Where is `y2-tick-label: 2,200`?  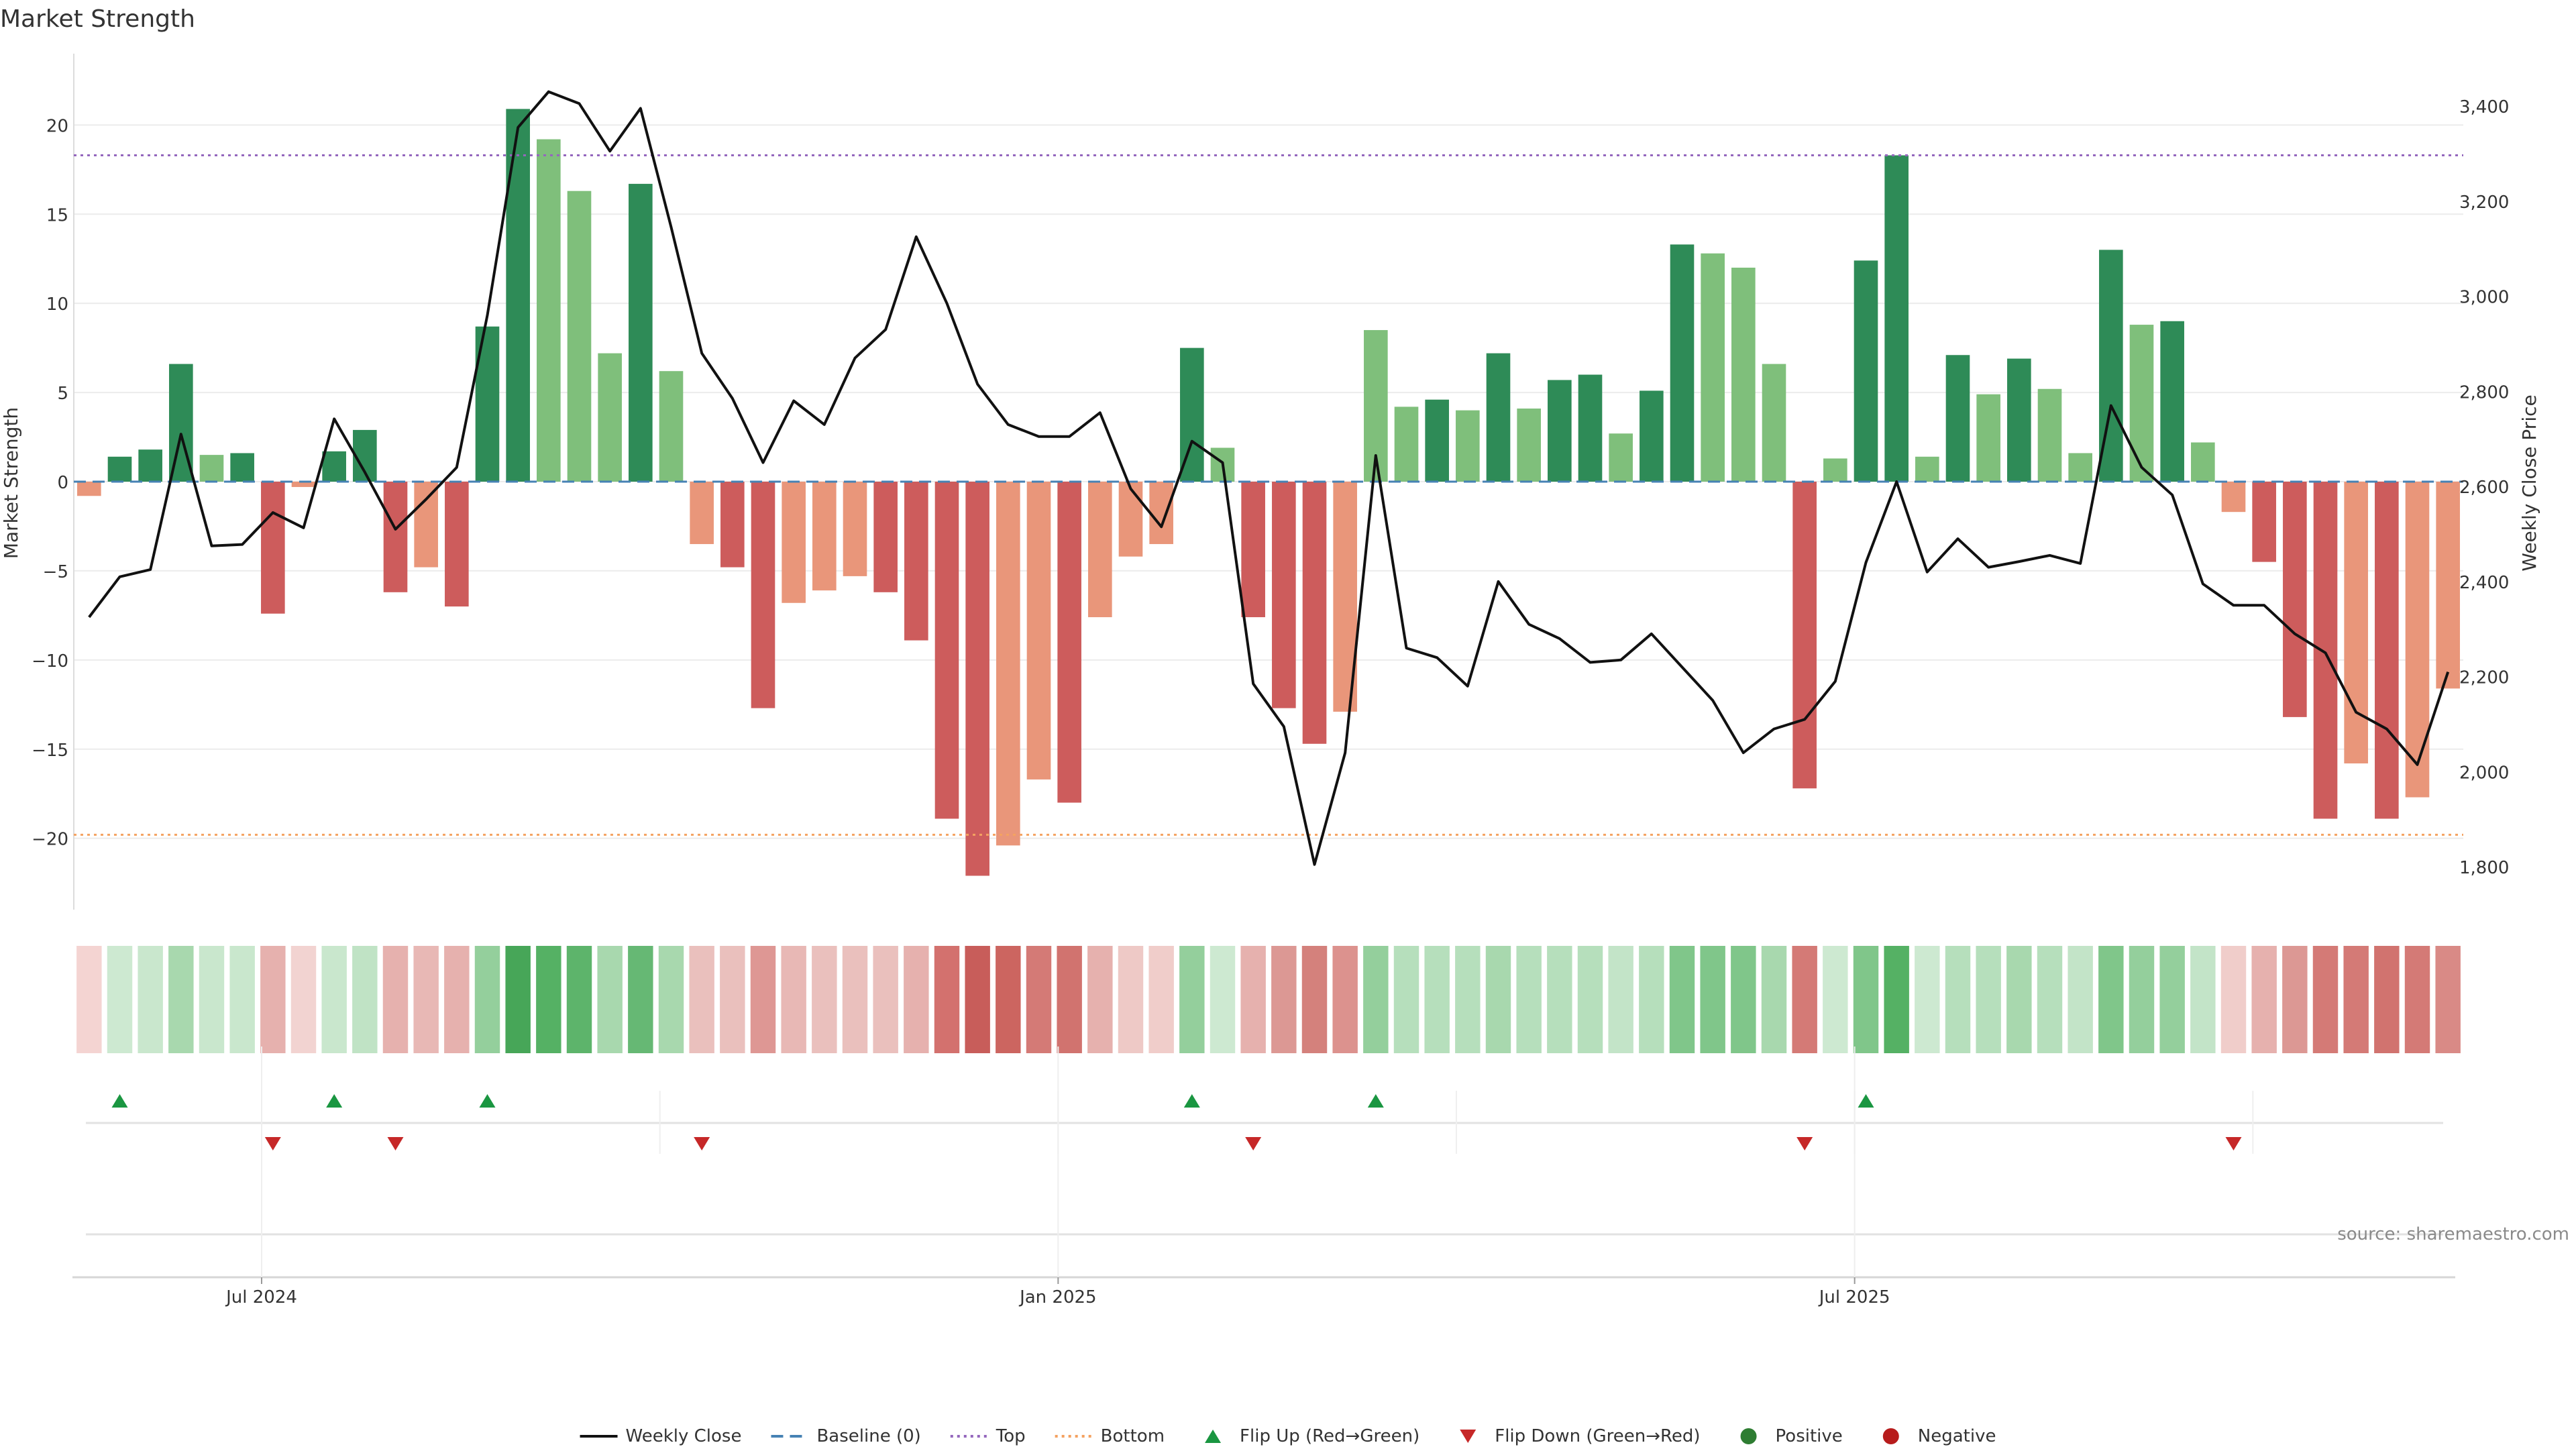 y2-tick-label: 2,200 is located at coordinates (2484, 678).